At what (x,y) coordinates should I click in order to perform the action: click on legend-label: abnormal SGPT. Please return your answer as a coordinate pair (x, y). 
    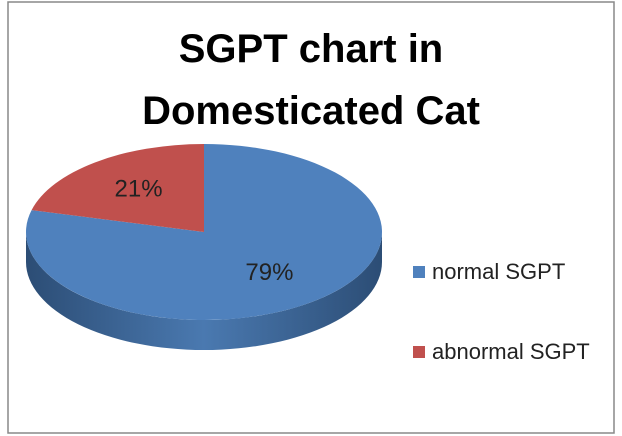
    Looking at the image, I should click on (511, 351).